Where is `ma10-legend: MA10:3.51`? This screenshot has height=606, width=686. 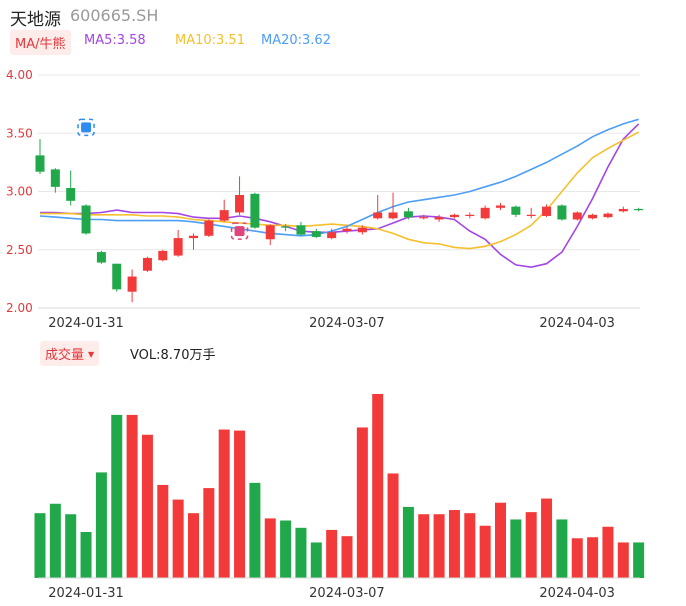
ma10-legend: MA10:3.51 is located at coordinates (210, 40).